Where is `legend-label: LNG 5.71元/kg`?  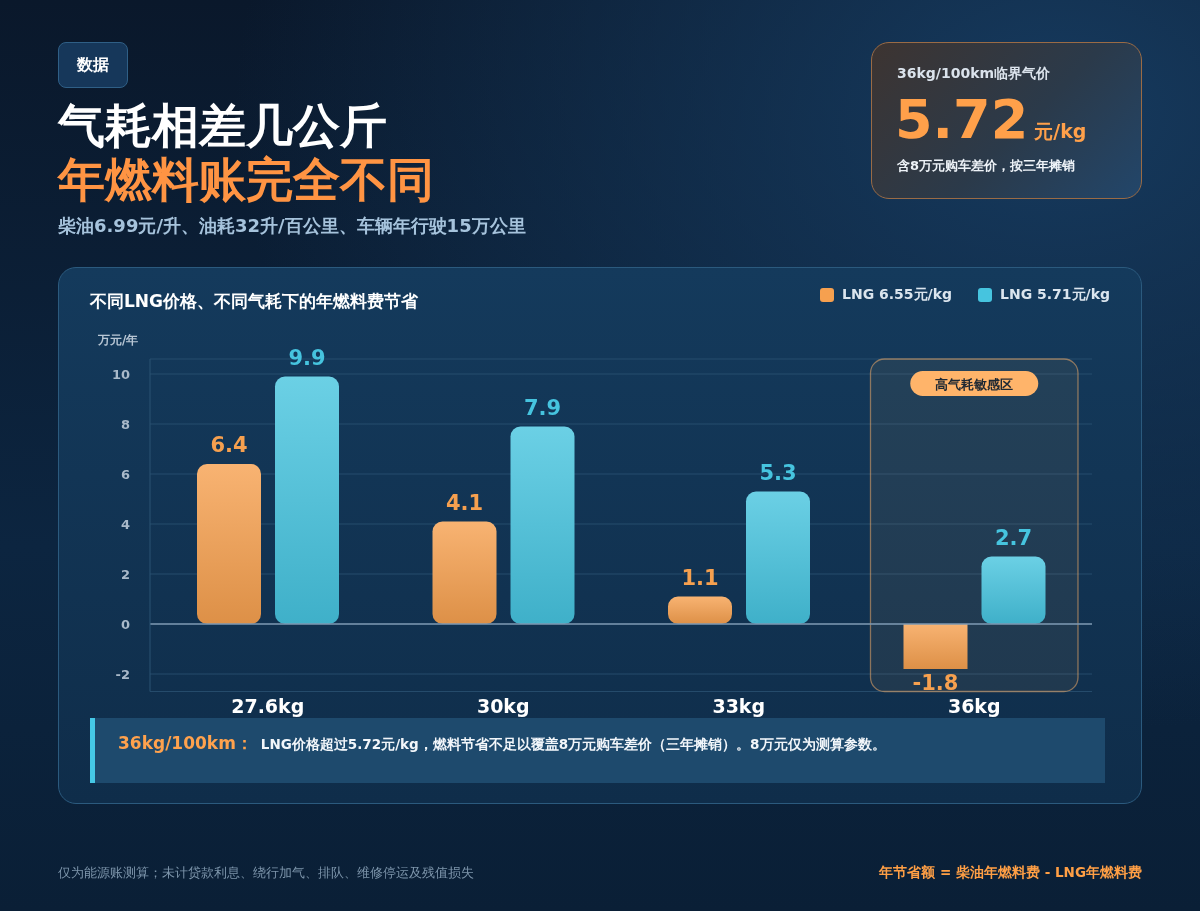 legend-label: LNG 5.71元/kg is located at coordinates (1055, 295).